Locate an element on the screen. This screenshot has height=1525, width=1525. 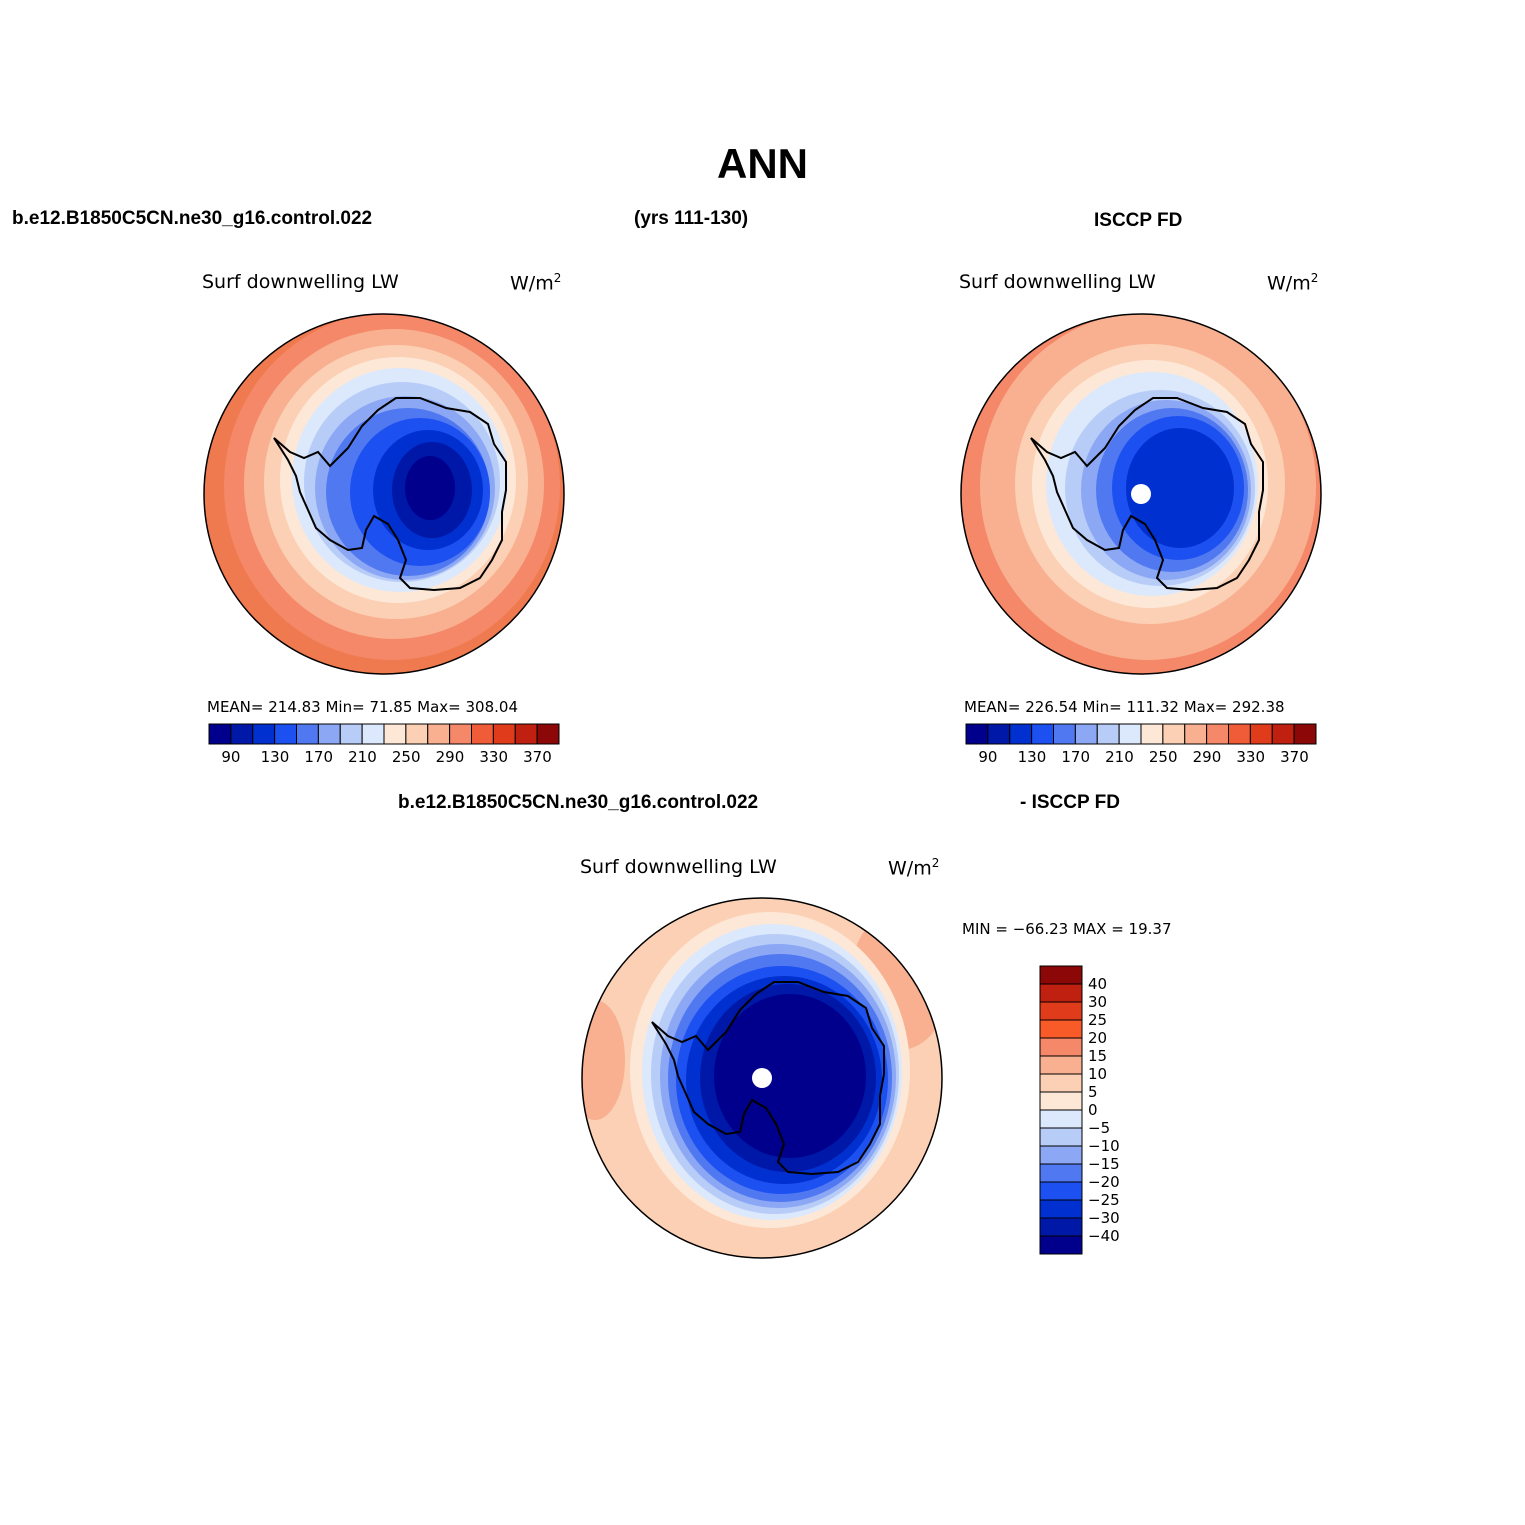
model-colorbar-tick-label: 330 is located at coordinates (494, 757).